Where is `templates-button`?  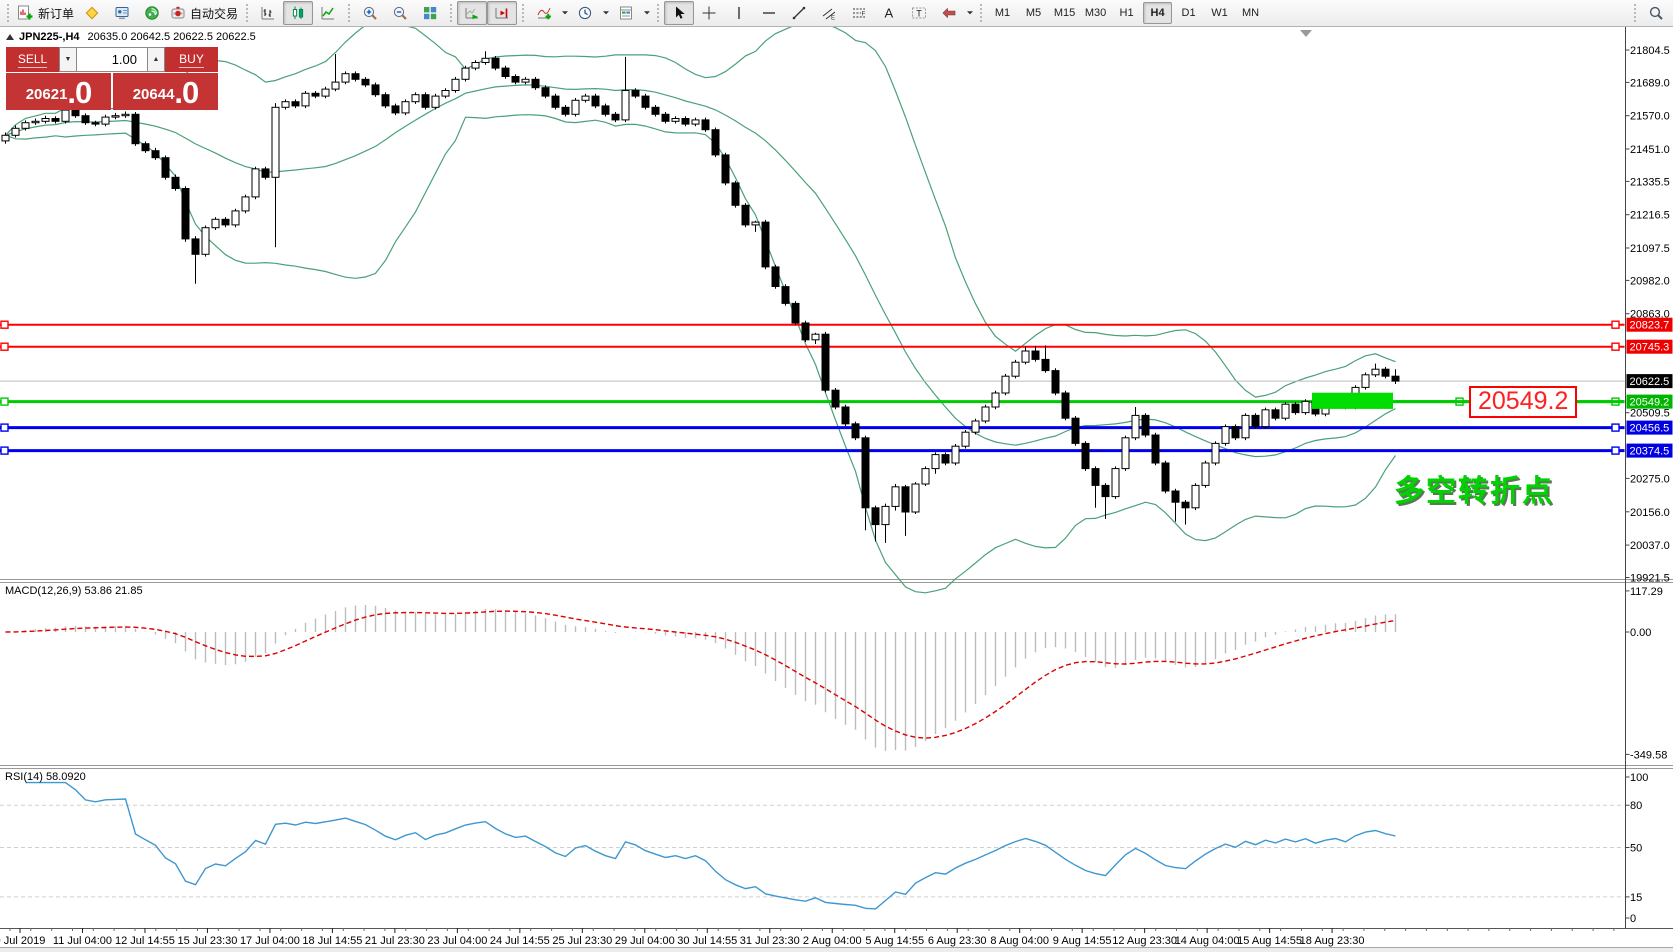
templates-button is located at coordinates (626, 13).